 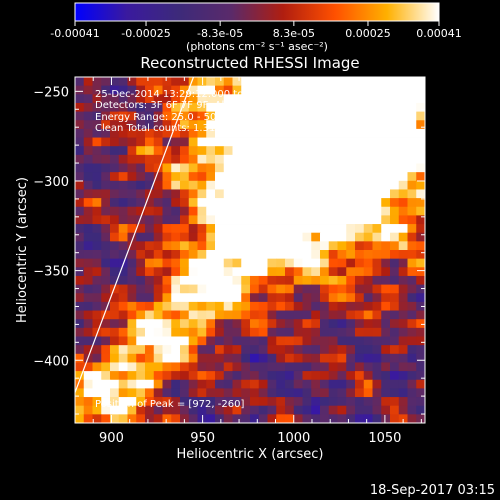 What do you see at coordinates (432, 490) in the screenshot?
I see `footer-timestamp: 18-Sep-2017 03:15` at bounding box center [432, 490].